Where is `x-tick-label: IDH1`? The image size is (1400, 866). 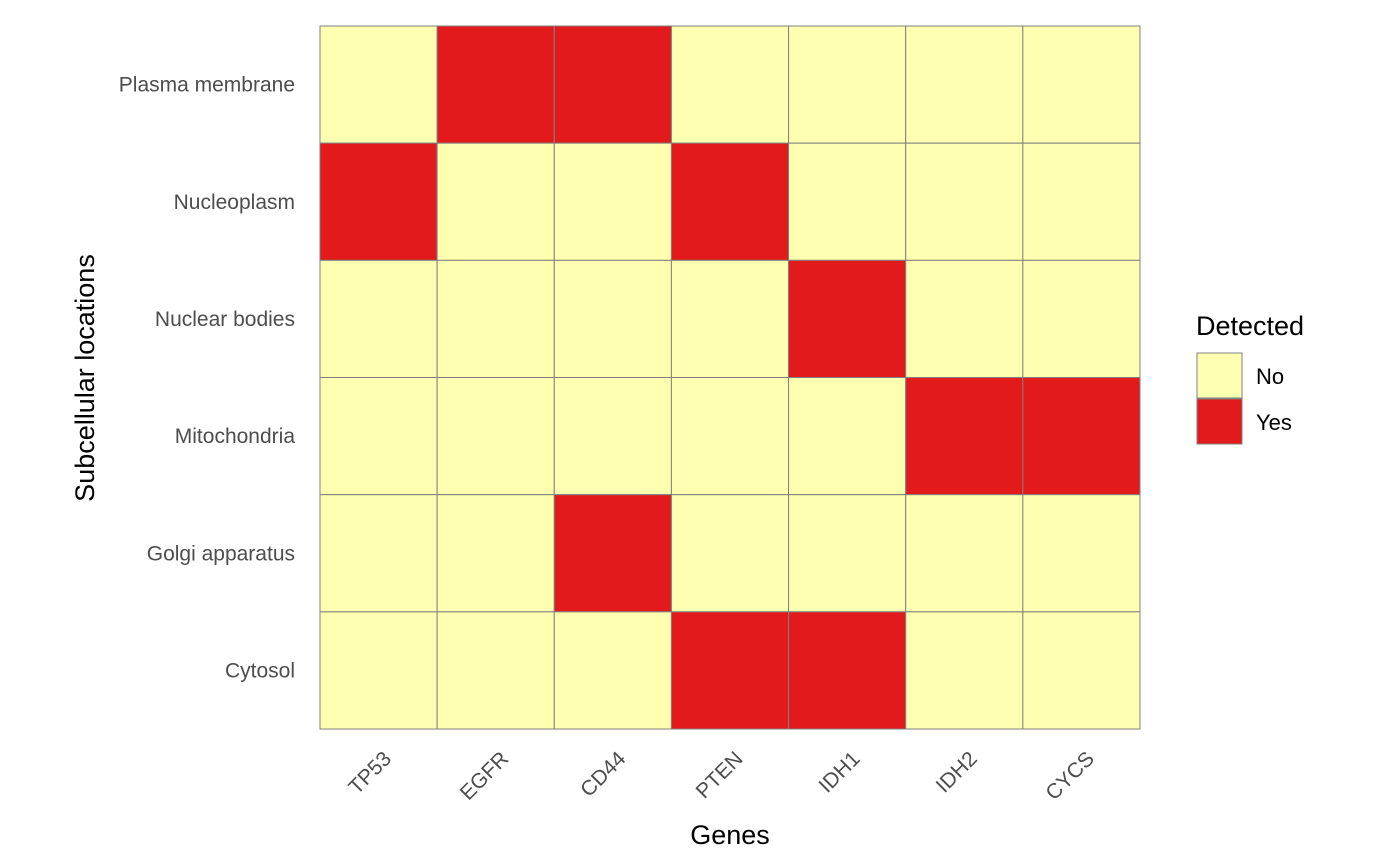 x-tick-label: IDH1 is located at coordinates (840, 772).